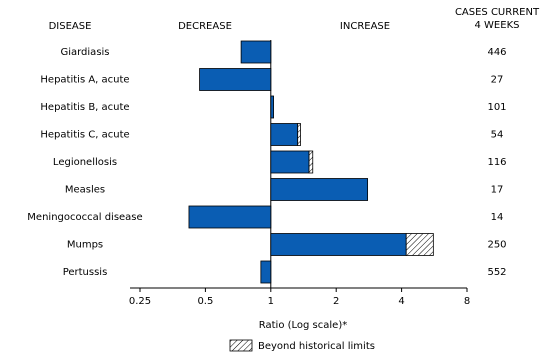 This screenshot has height=360, width=551. What do you see at coordinates (85, 162) in the screenshot?
I see `category-label: Legionellosis` at bounding box center [85, 162].